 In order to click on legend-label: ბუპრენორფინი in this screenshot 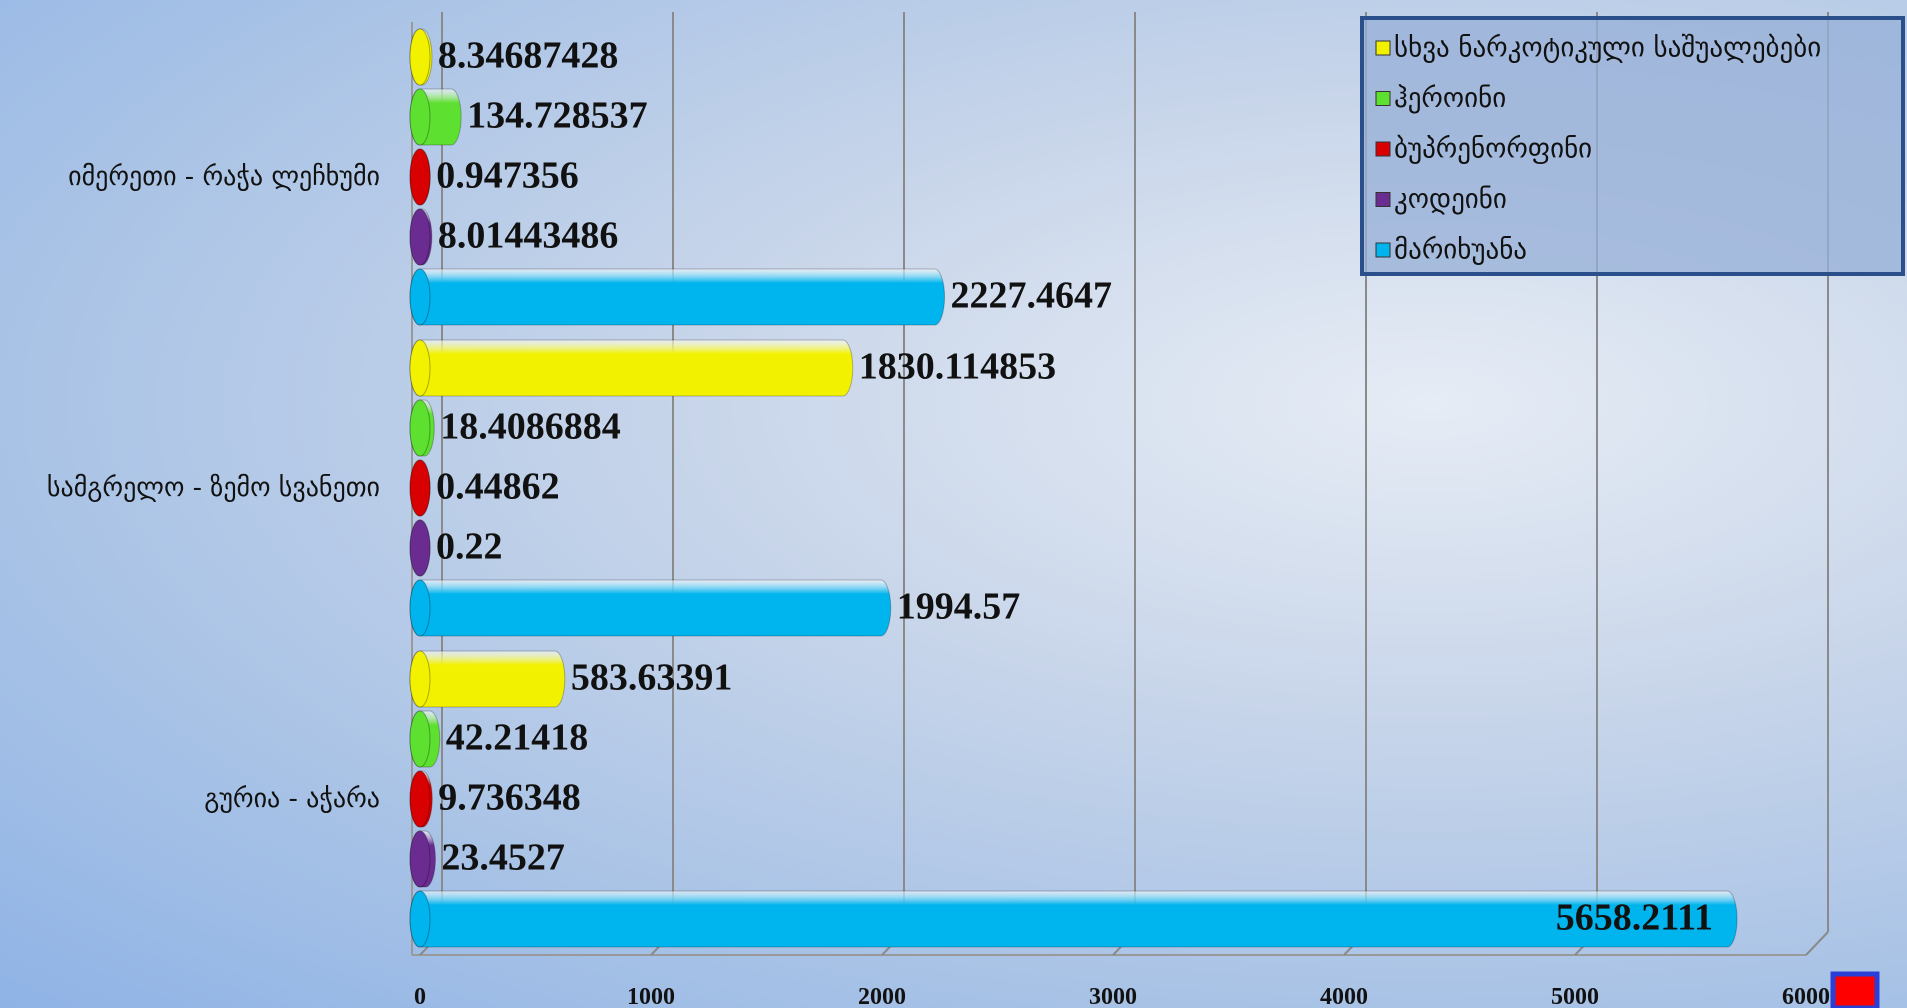, I will do `click(1493, 149)`.